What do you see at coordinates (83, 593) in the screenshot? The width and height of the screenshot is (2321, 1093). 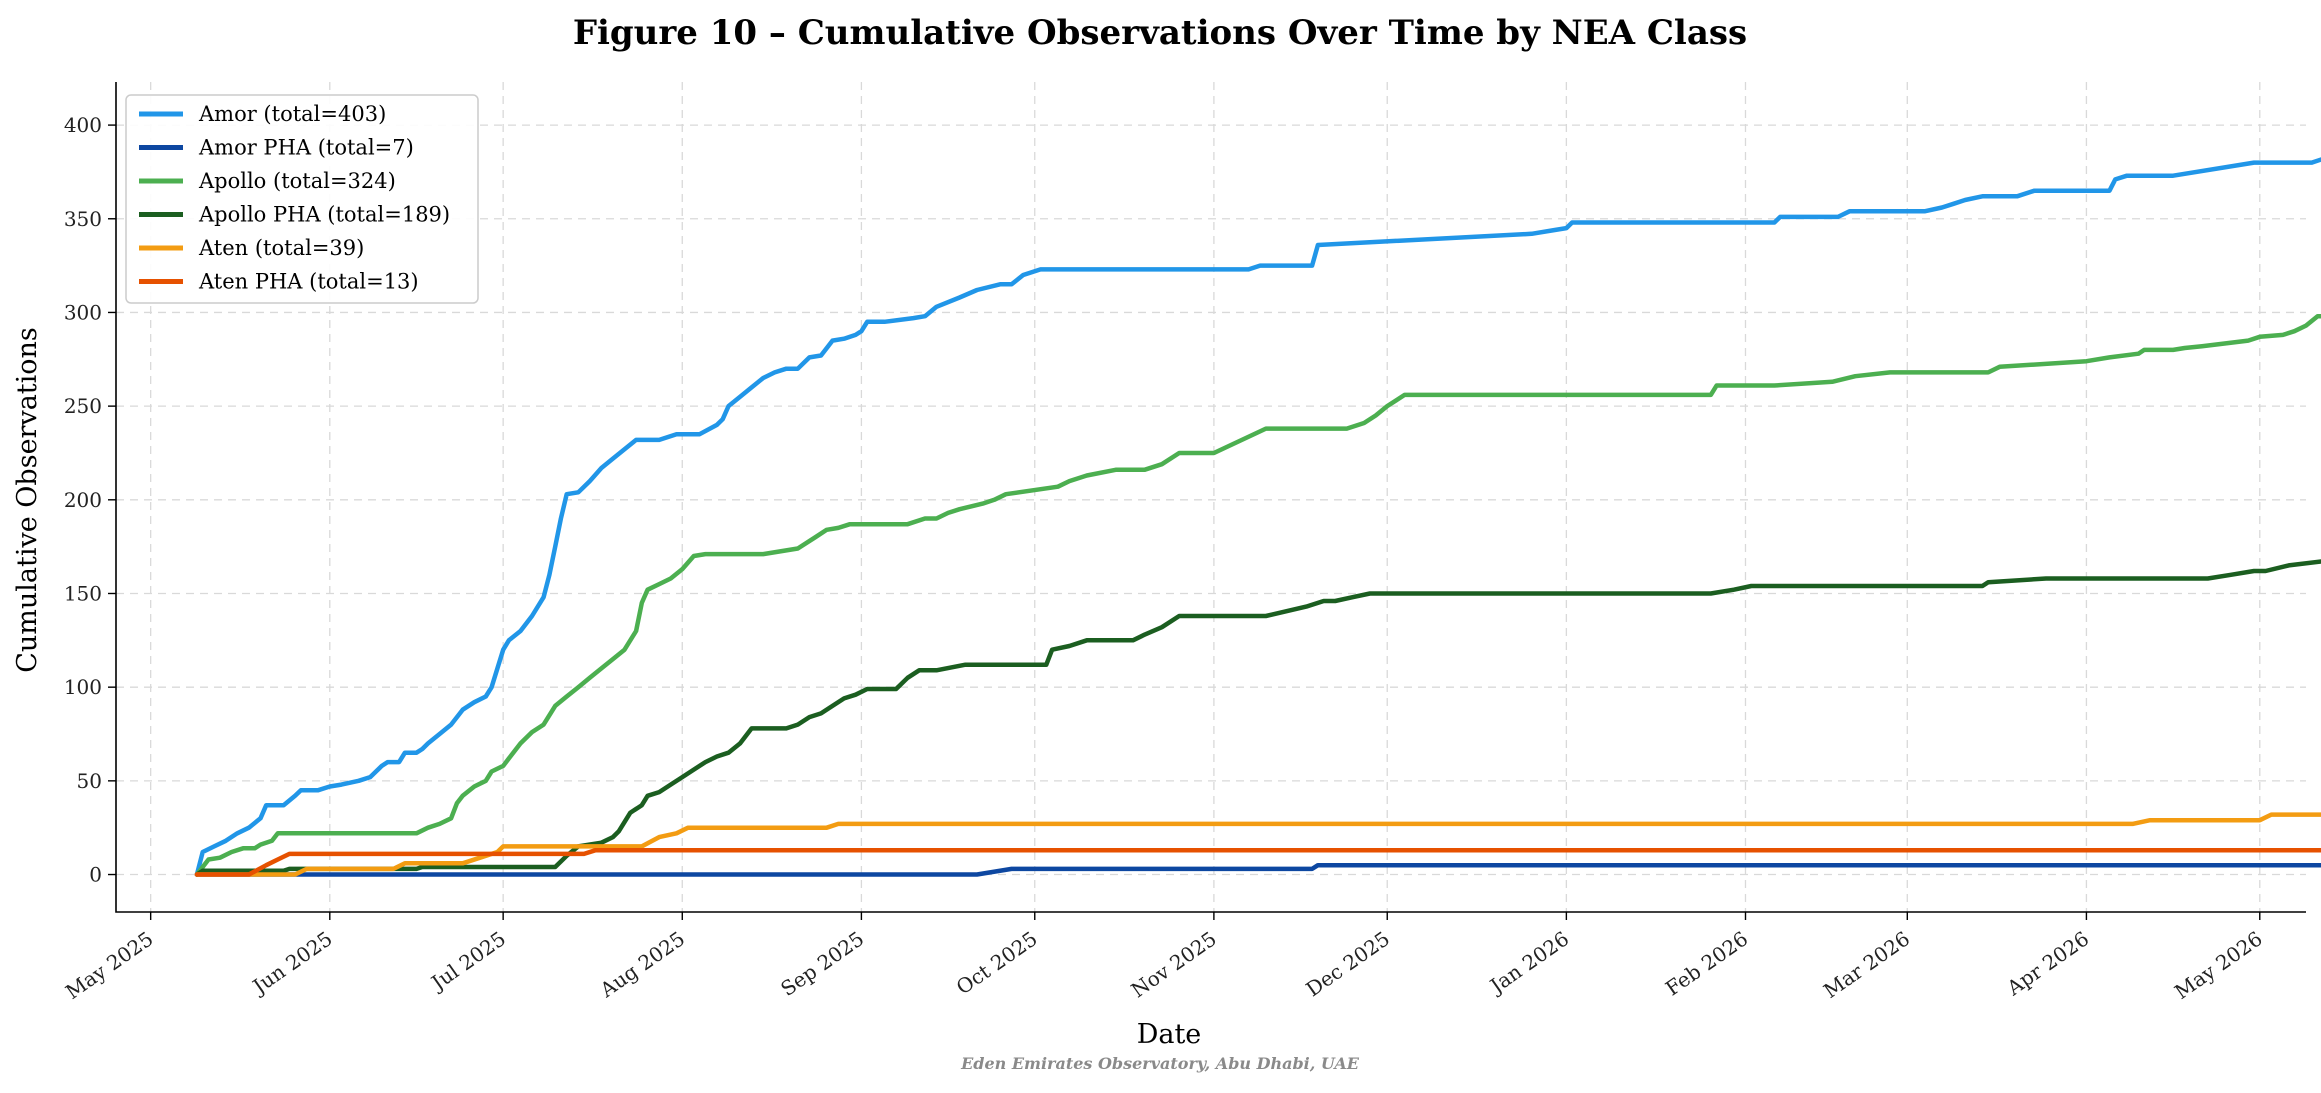 I see `y-tick-label: 150` at bounding box center [83, 593].